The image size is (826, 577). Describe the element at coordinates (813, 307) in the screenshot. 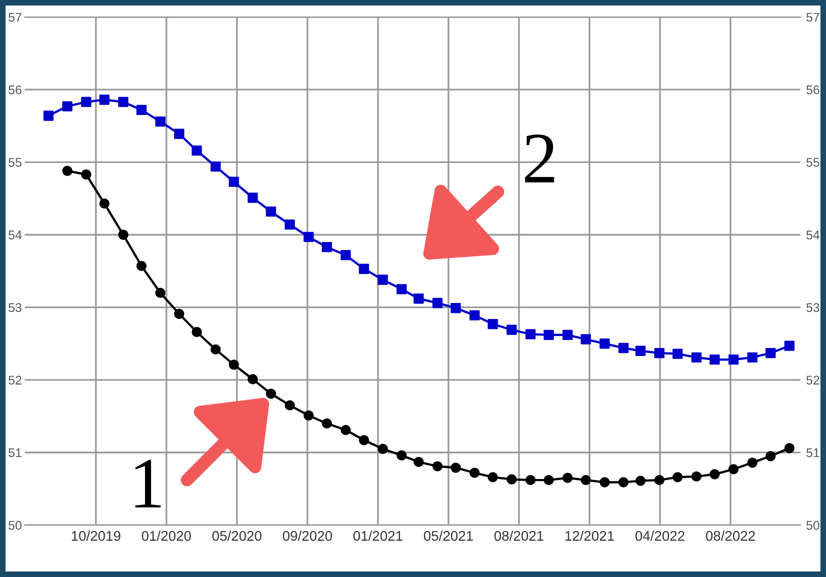

I see `y2-tick-label: 53` at that location.